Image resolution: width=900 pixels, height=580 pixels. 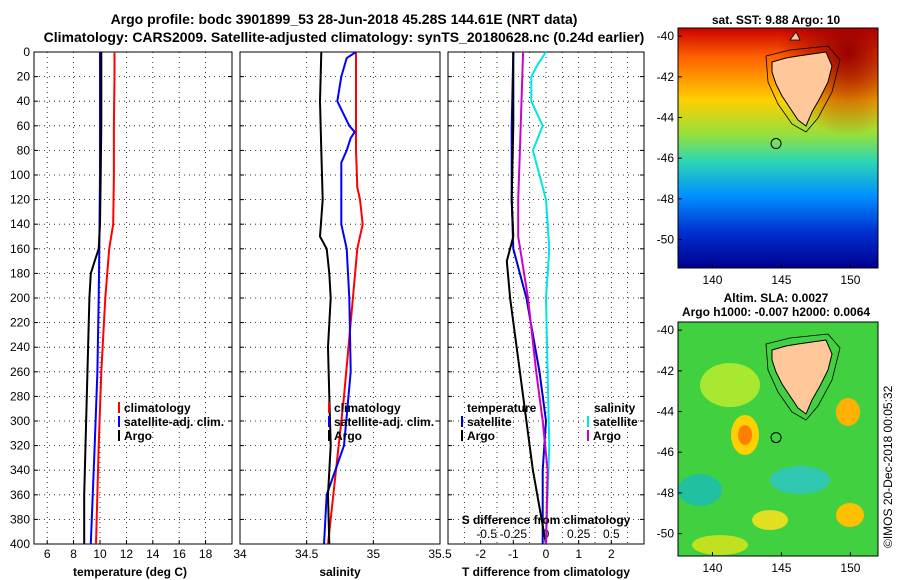 What do you see at coordinates (24, 101) in the screenshot?
I see `y-tick-label: 40` at bounding box center [24, 101].